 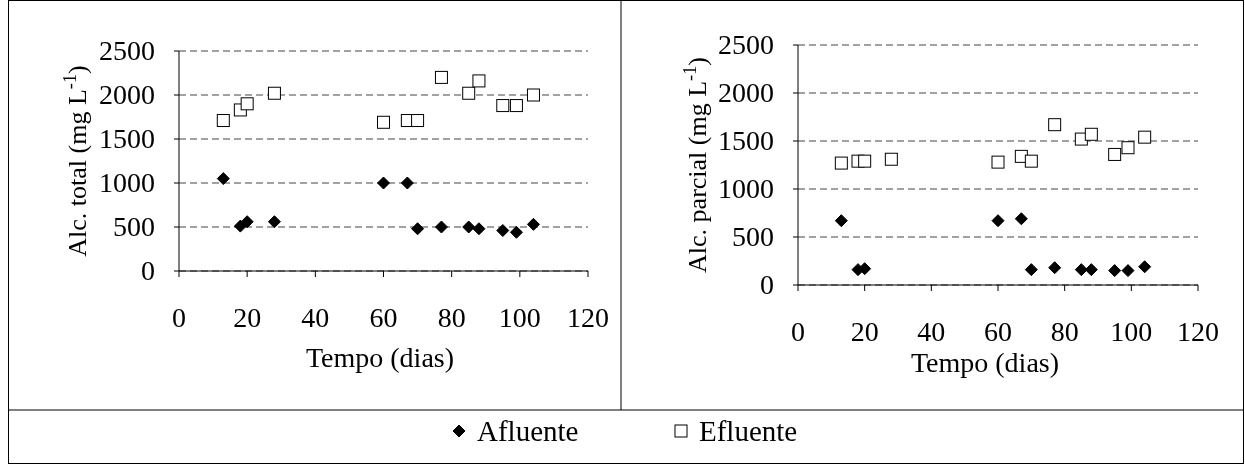 What do you see at coordinates (528, 431) in the screenshot?
I see `legend-label: Afluente` at bounding box center [528, 431].